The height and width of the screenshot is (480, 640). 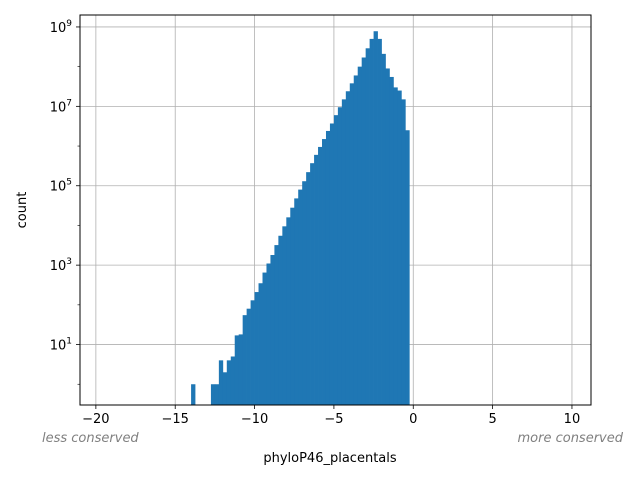 What do you see at coordinates (254, 419) in the screenshot?
I see `x-tick-label: −10` at bounding box center [254, 419].